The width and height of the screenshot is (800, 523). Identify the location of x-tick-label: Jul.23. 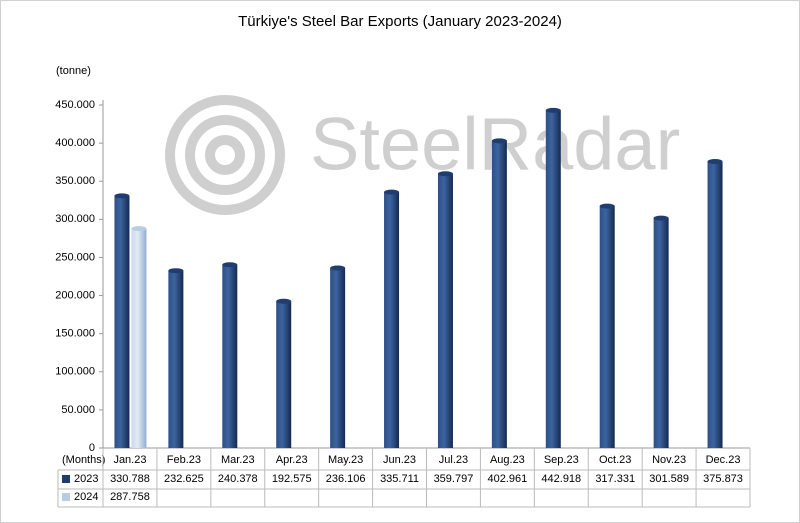
(453, 460).